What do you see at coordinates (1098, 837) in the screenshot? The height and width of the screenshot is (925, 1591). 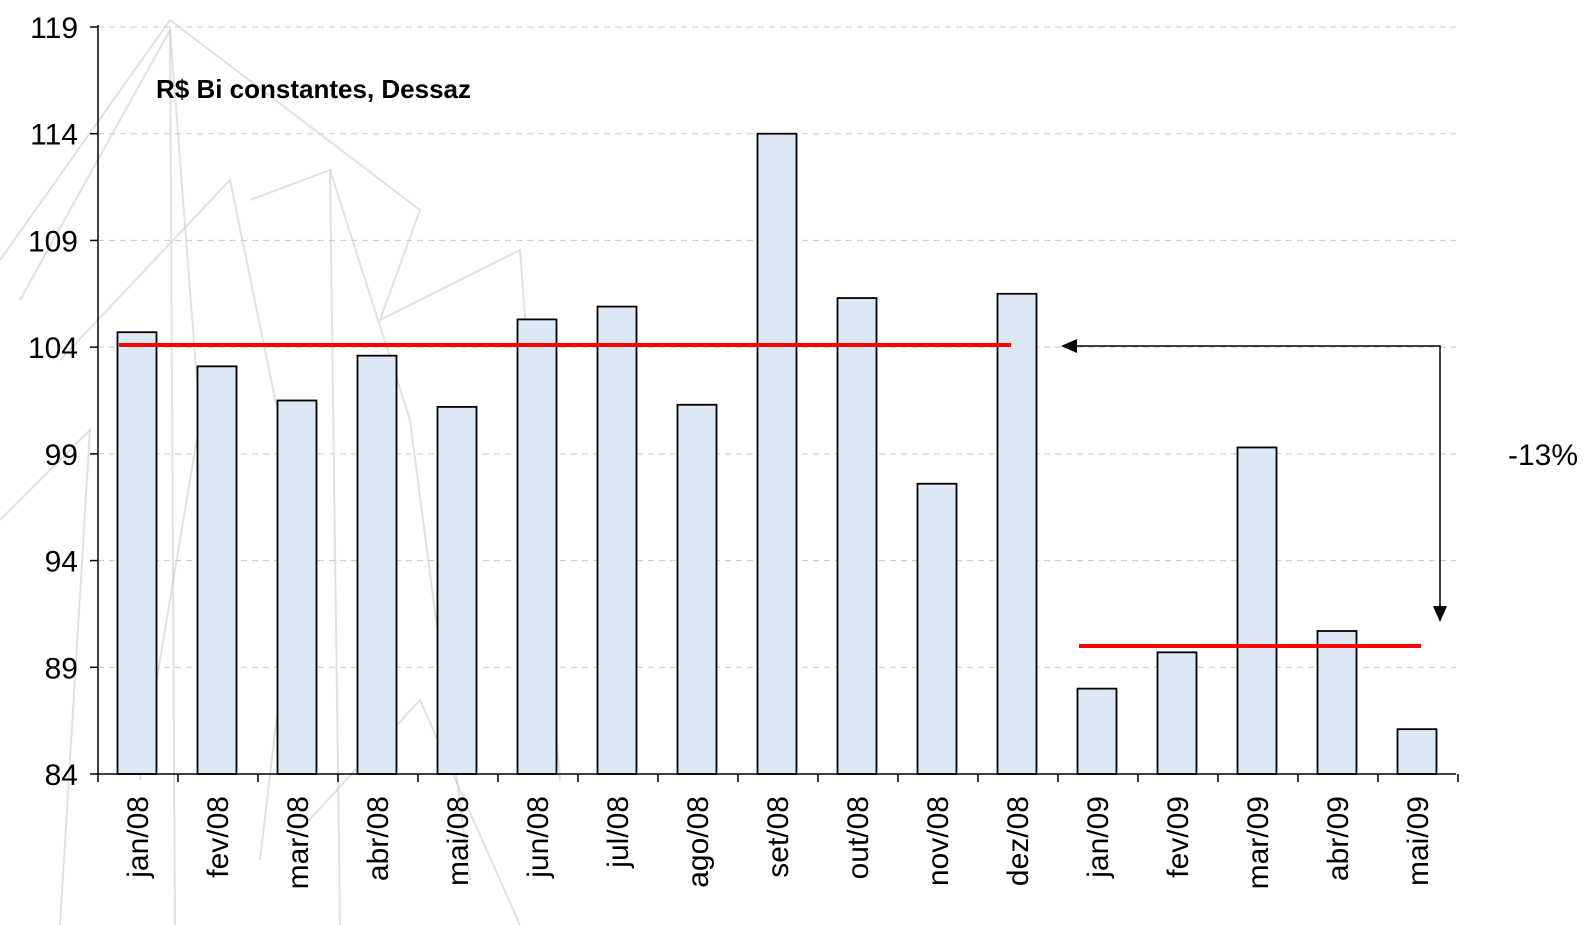 I see `x-tick-label: jan/09` at bounding box center [1098, 837].